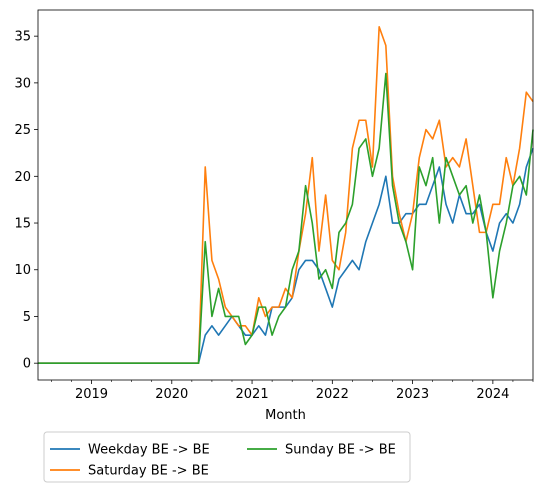 The image size is (543, 494). I want to click on x-tick-label: 2019, so click(91, 394).